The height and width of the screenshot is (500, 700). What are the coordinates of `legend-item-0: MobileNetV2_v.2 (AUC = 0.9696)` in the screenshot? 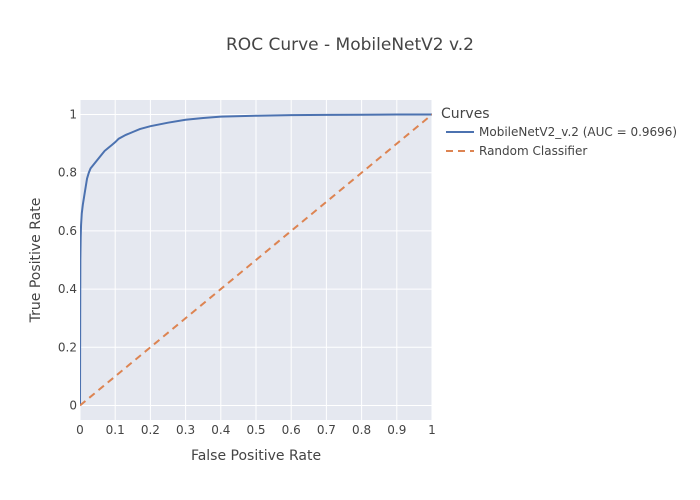 It's located at (561, 132).